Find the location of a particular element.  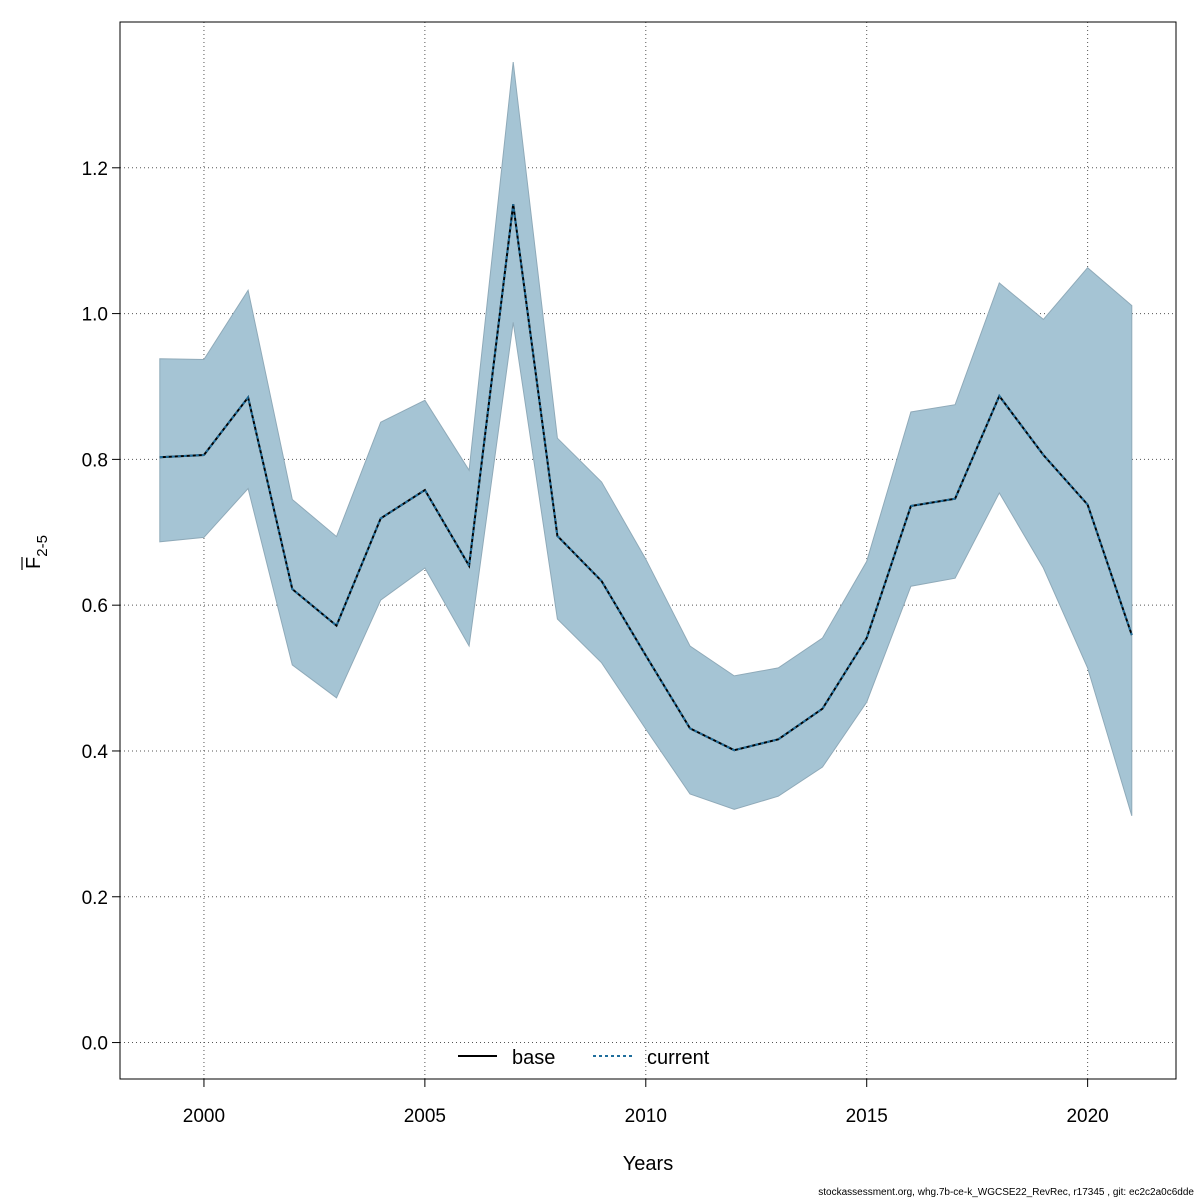

legend-label-current: current is located at coordinates (678, 1058).